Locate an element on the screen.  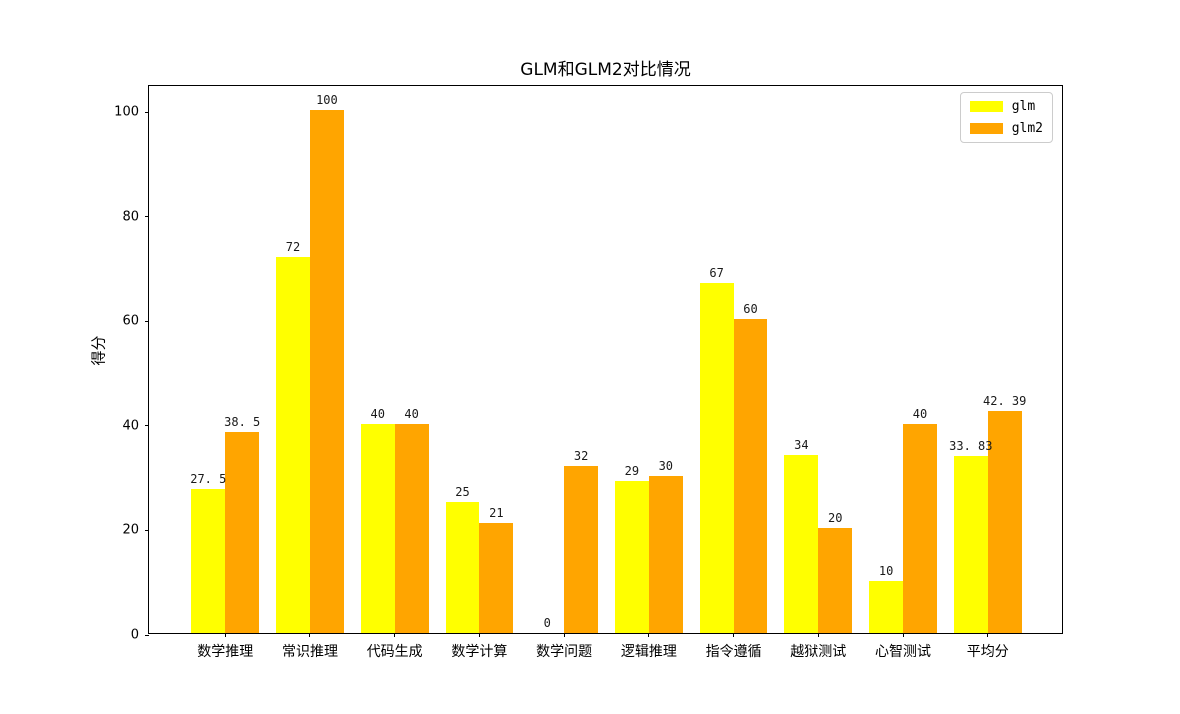
legend-label: glm2 is located at coordinates (1027, 128).